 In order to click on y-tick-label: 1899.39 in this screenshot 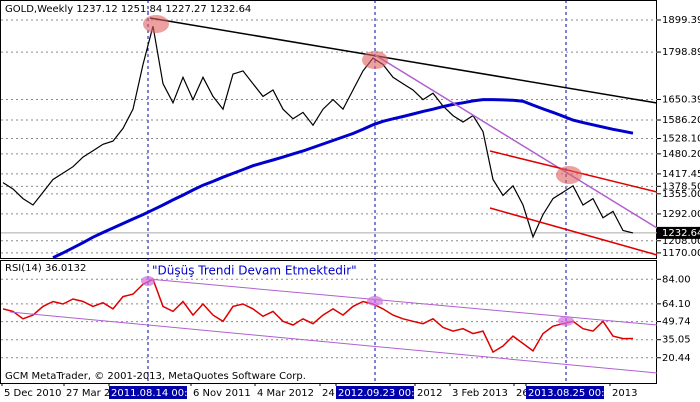, I will do `click(681, 20)`.